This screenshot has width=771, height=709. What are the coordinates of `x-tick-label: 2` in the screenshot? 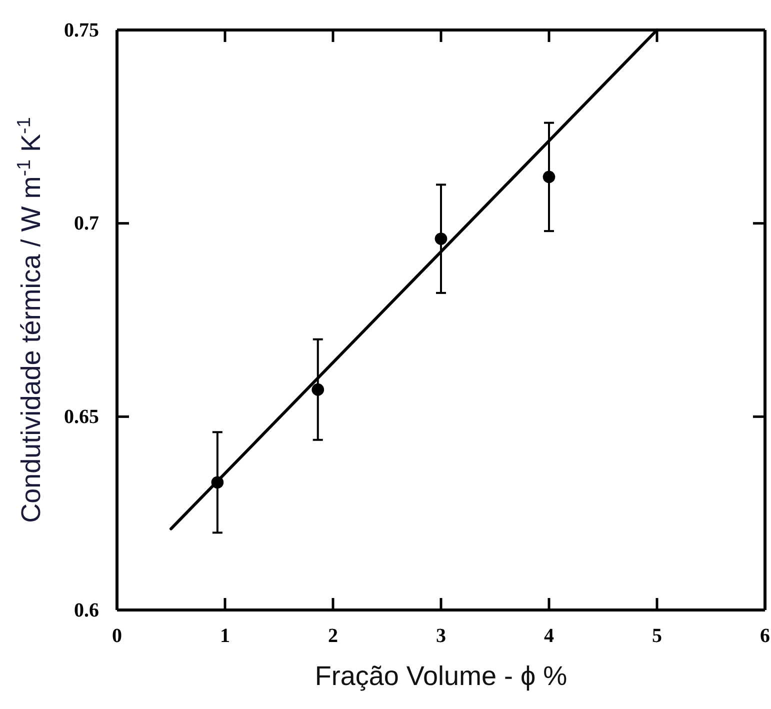 It's located at (333, 636).